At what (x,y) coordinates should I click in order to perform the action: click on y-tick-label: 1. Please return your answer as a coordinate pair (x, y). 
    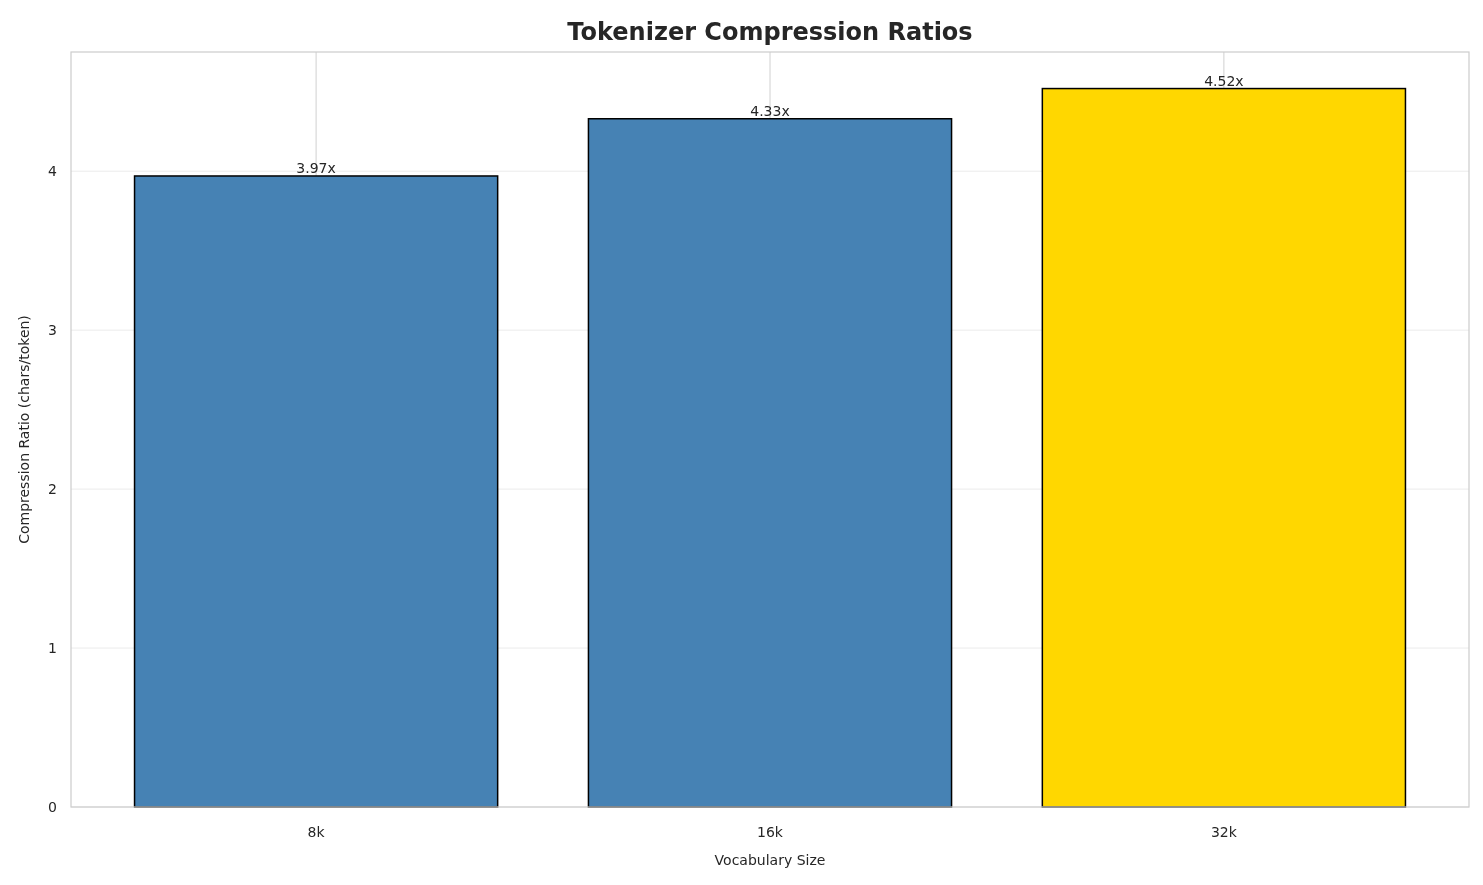
    Looking at the image, I should click on (52, 647).